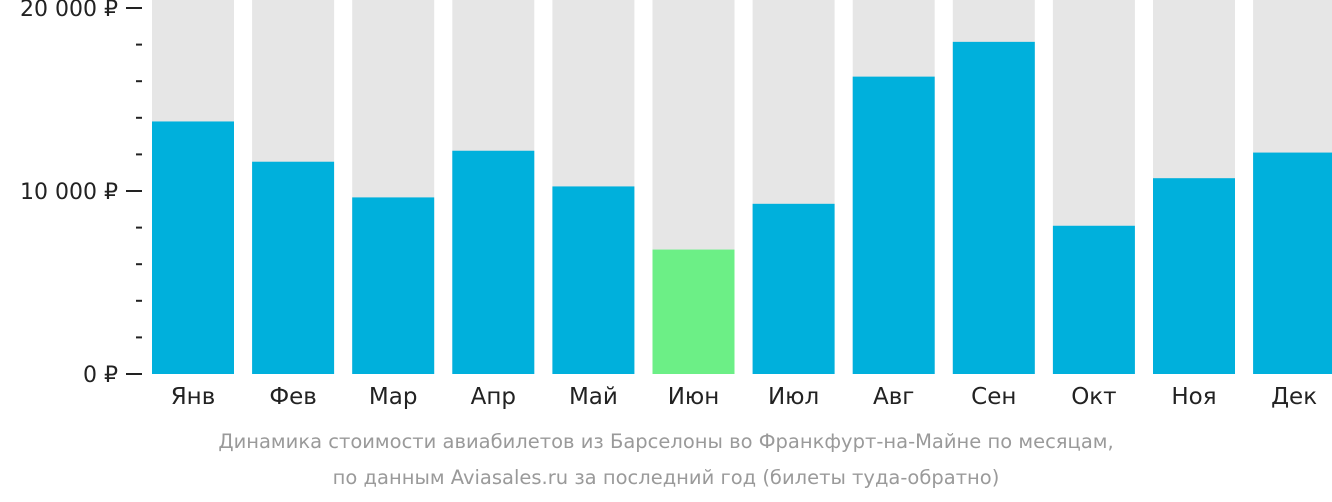 This screenshot has width=1332, height=502. What do you see at coordinates (893, 397) in the screenshot?
I see `x-tick-label: Авг` at bounding box center [893, 397].